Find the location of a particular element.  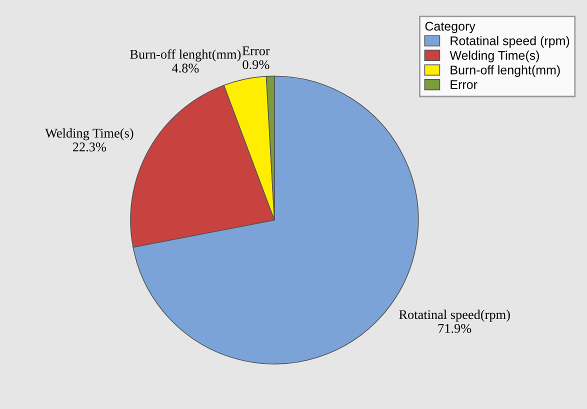

legend-label: Welding Time(s) is located at coordinates (494, 56).